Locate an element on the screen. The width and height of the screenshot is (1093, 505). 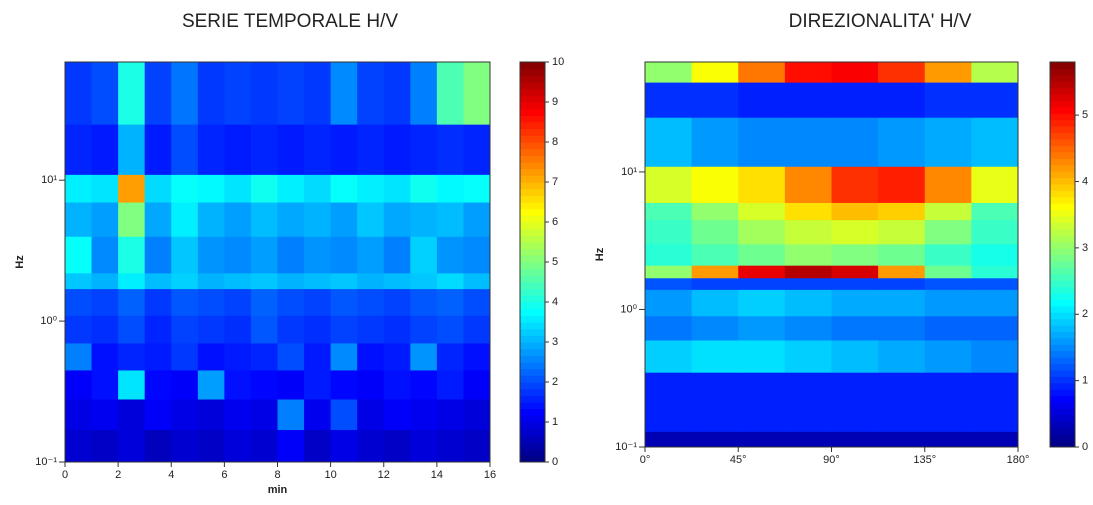
x-tick-label: 16 is located at coordinates (490, 475).